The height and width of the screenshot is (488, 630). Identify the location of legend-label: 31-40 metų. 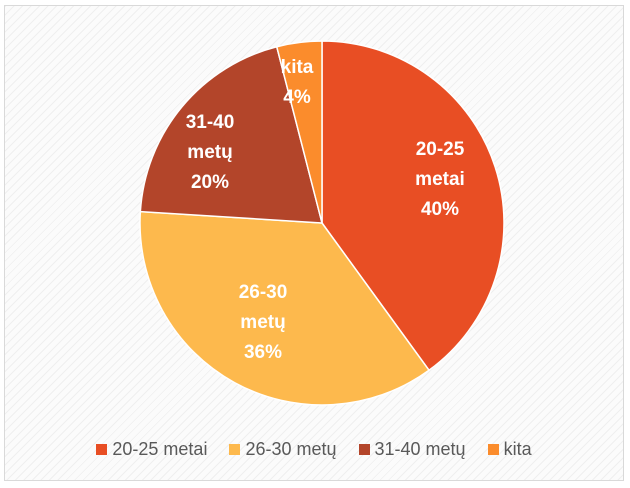
(420, 449).